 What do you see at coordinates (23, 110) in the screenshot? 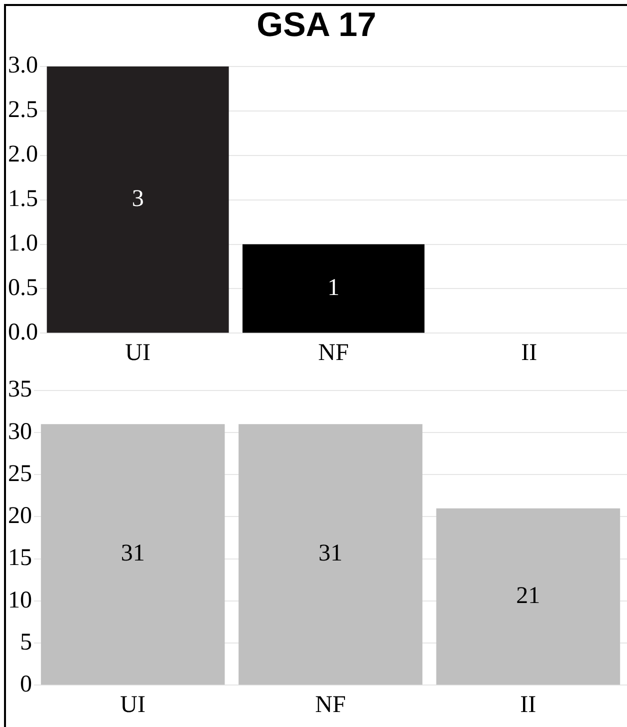
I see `y-tick-label: 2.5` at bounding box center [23, 110].